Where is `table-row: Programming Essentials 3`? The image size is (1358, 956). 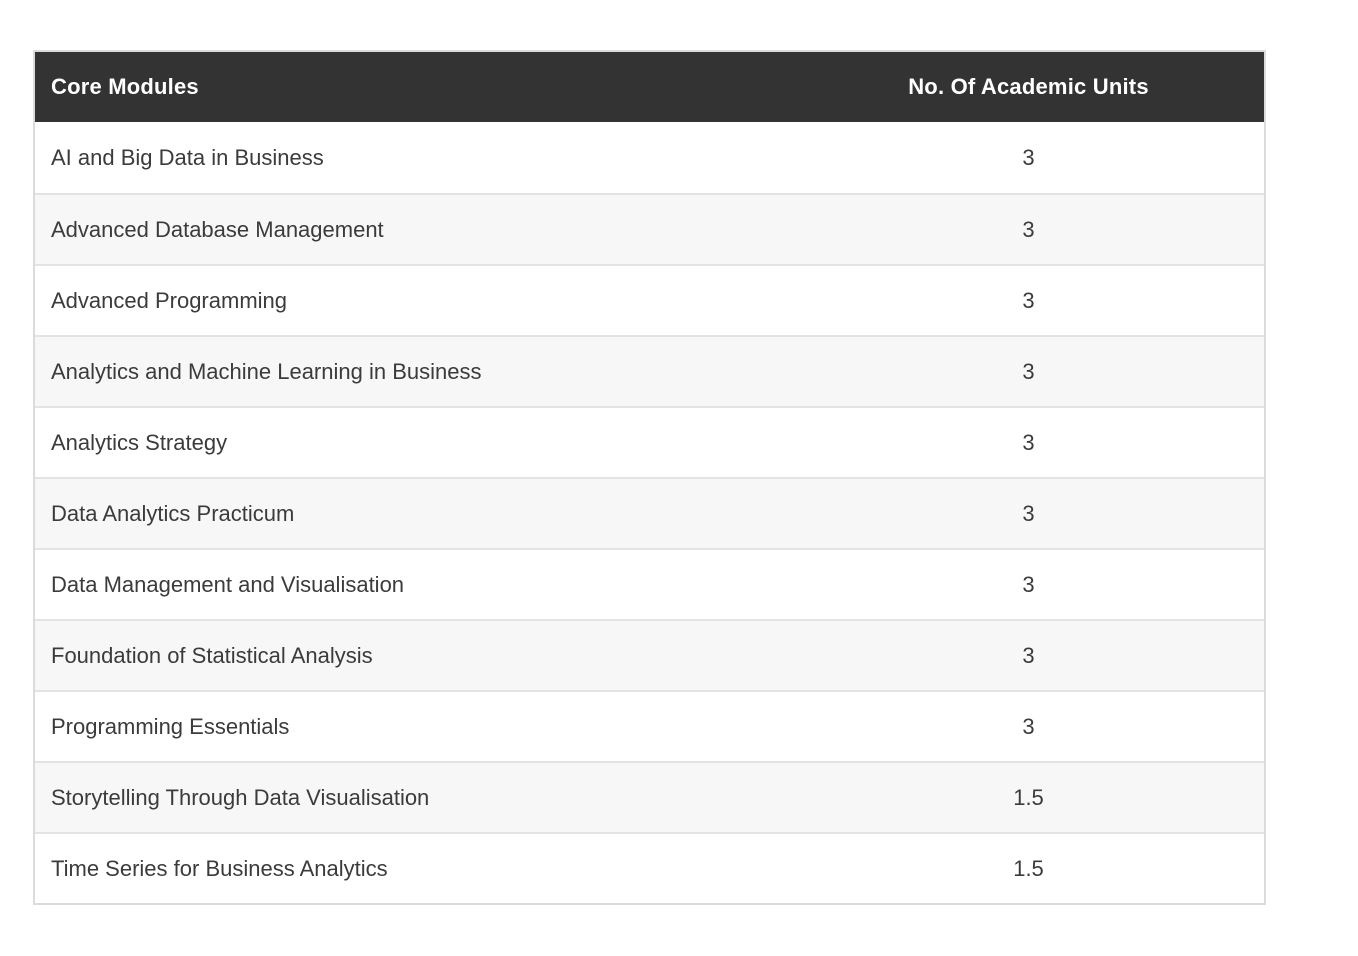
table-row: Programming Essentials 3 is located at coordinates (649, 725).